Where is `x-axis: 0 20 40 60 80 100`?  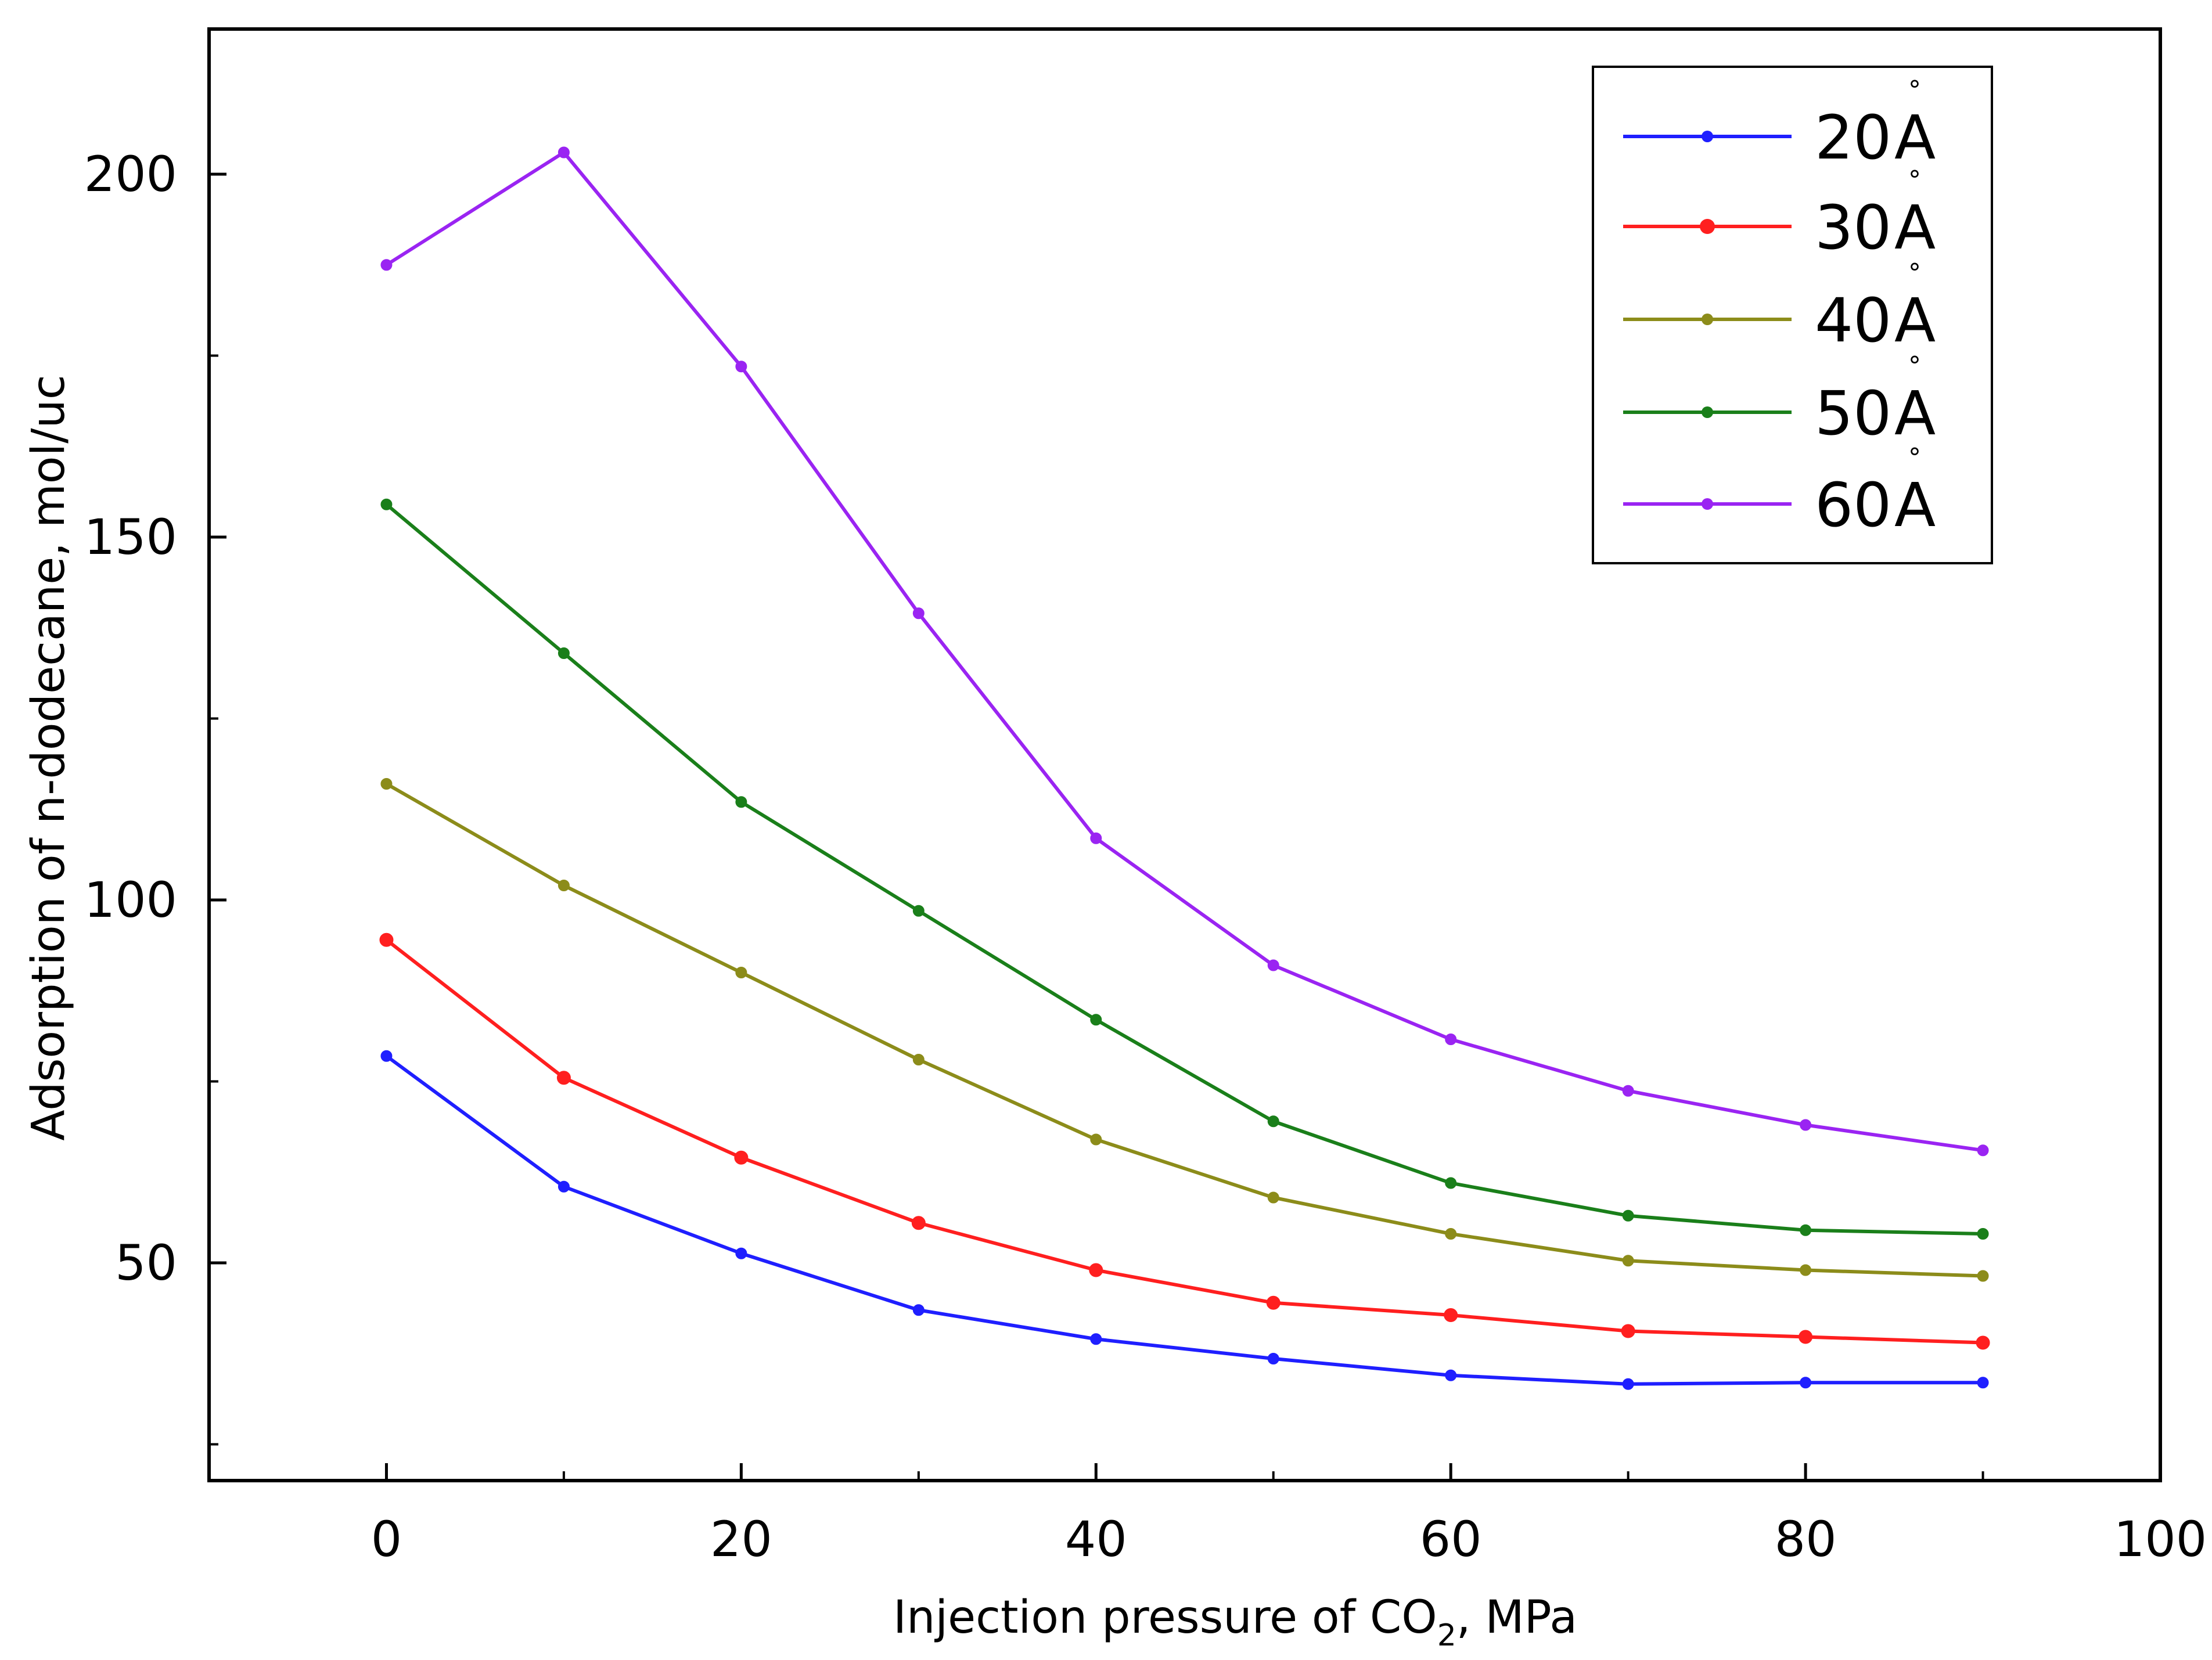
x-axis: 0 20 40 60 80 100 is located at coordinates (1289, 1515).